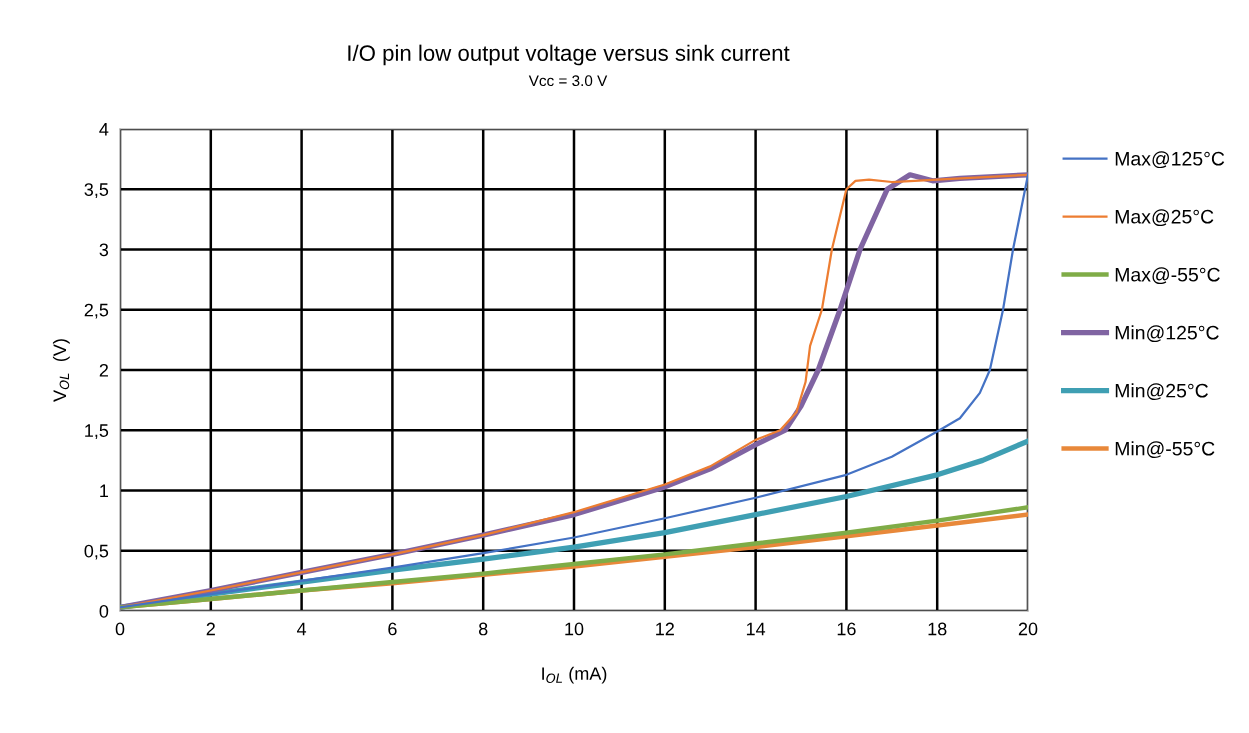  What do you see at coordinates (574, 629) in the screenshot?
I see `x-tick-label: 10` at bounding box center [574, 629].